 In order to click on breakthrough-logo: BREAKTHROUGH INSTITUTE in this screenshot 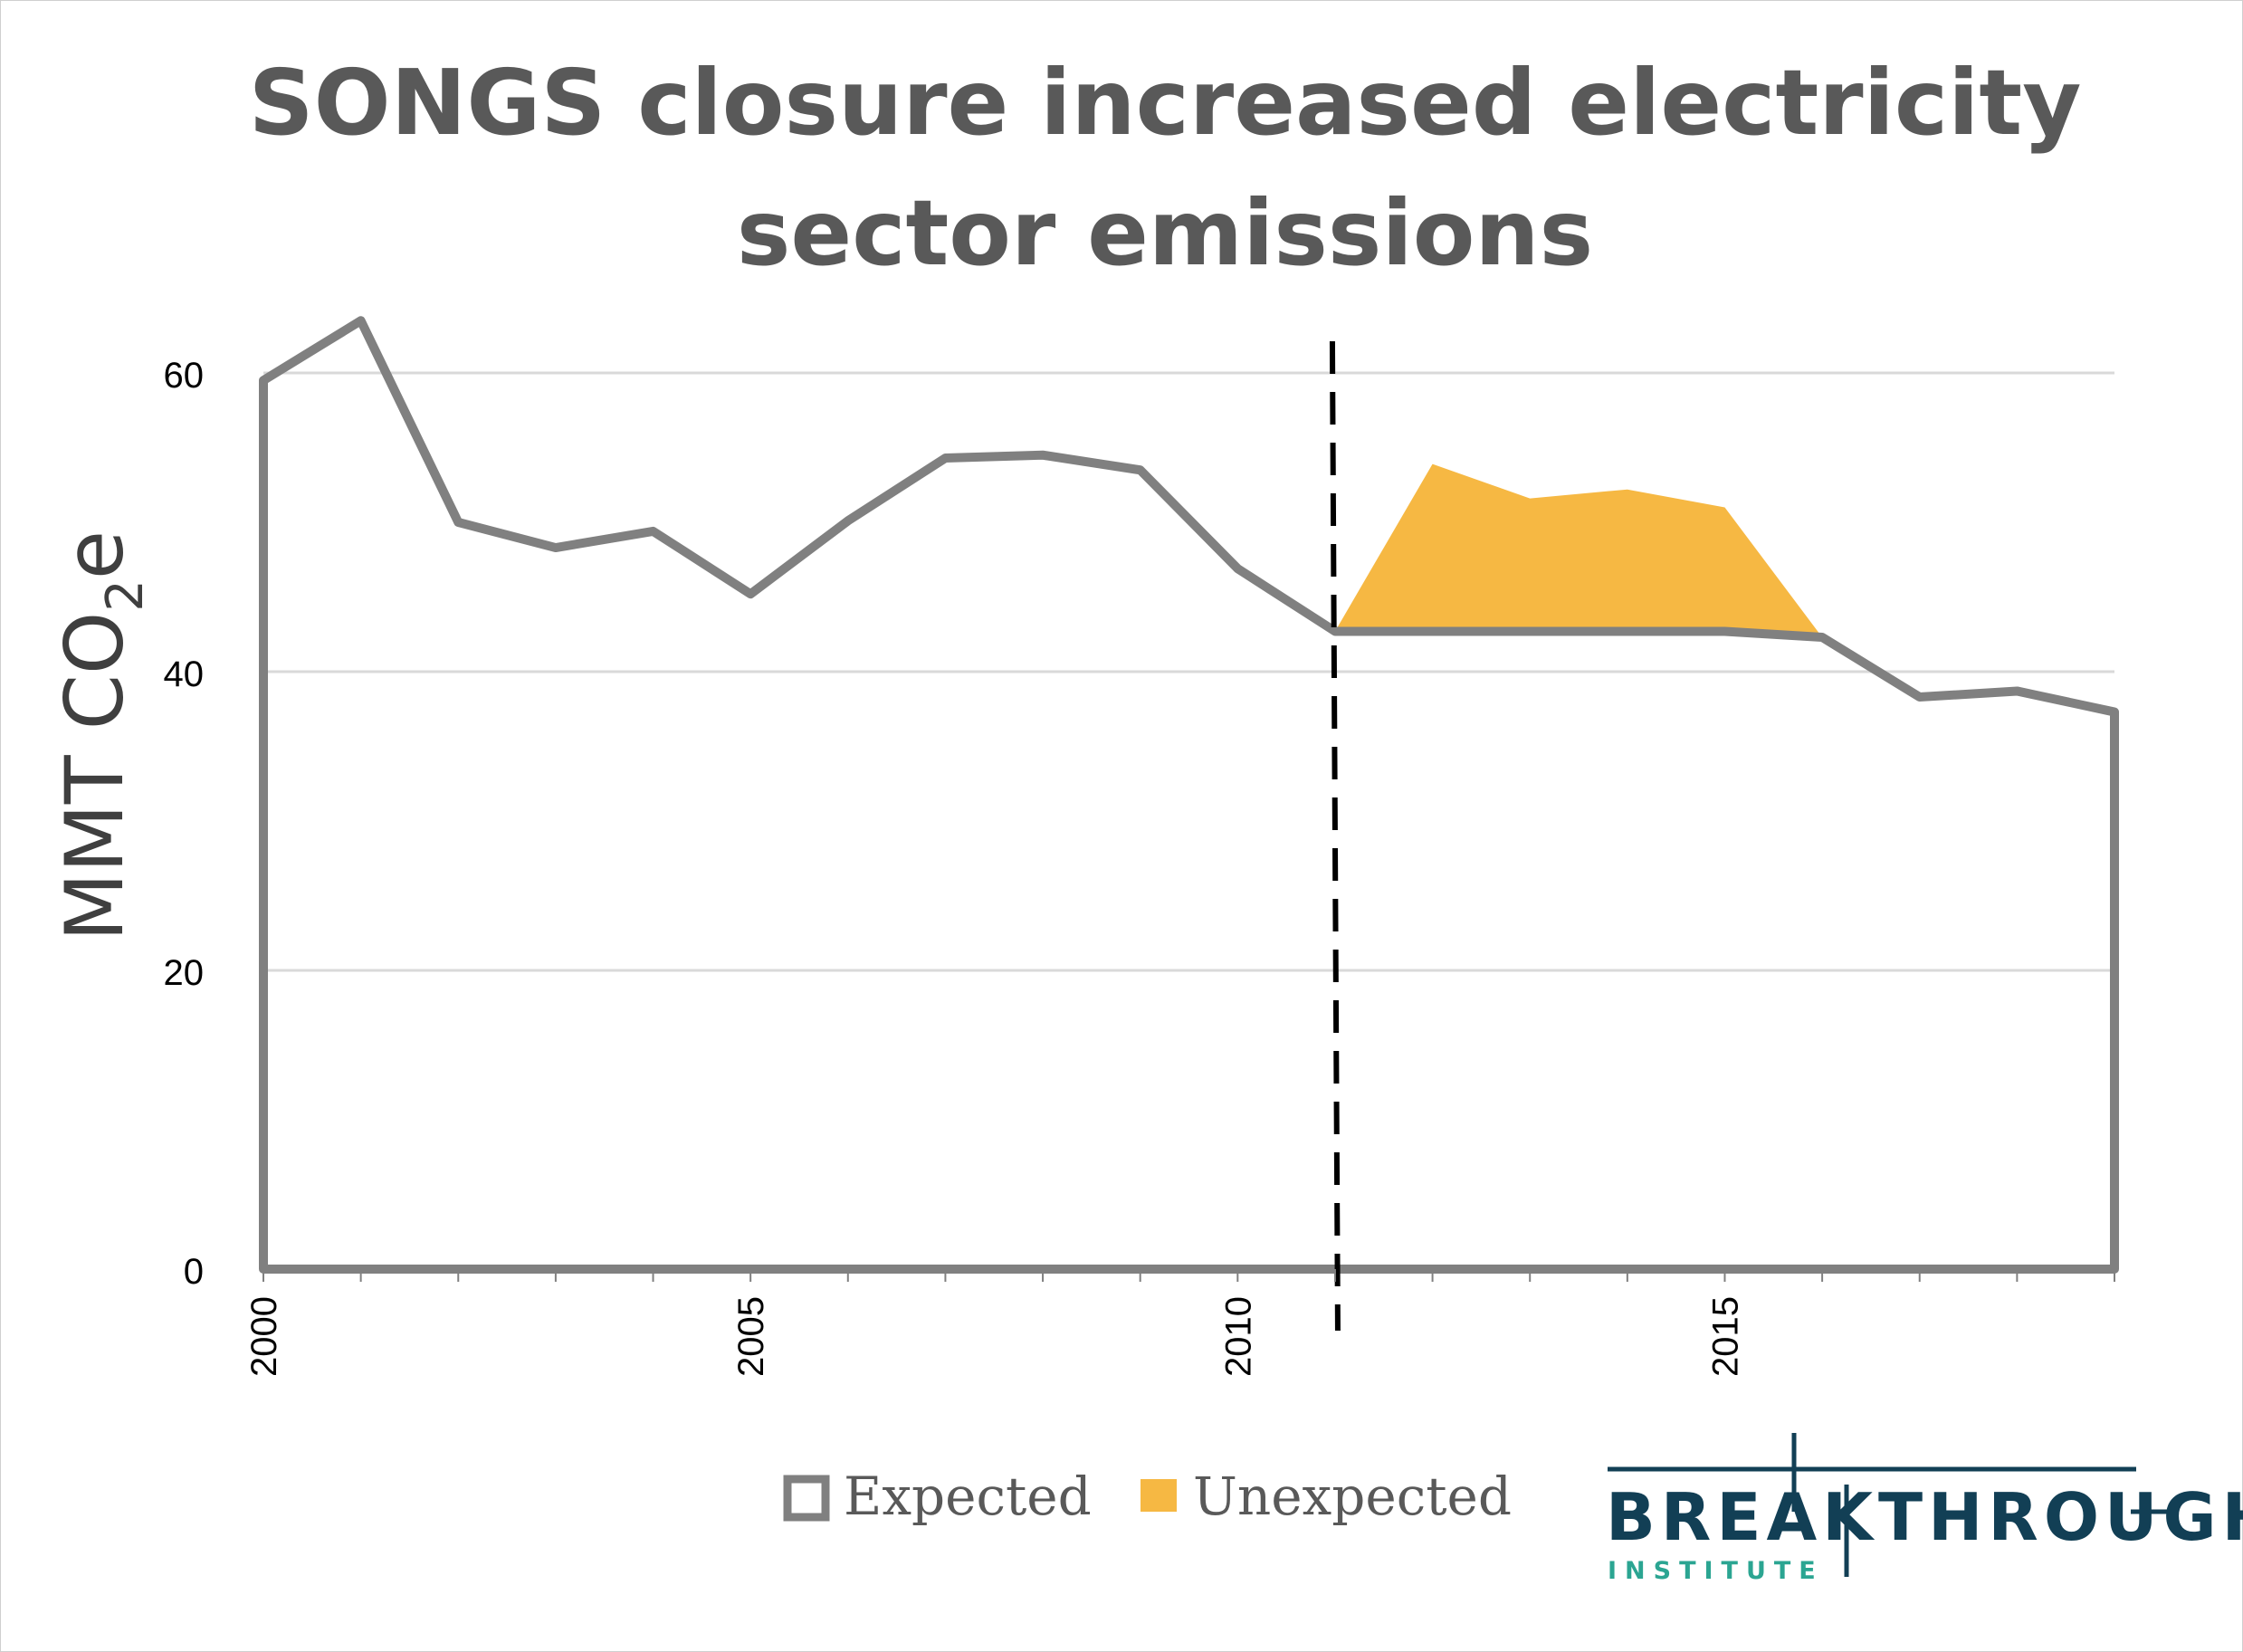, I will do `click(1924, 1509)`.